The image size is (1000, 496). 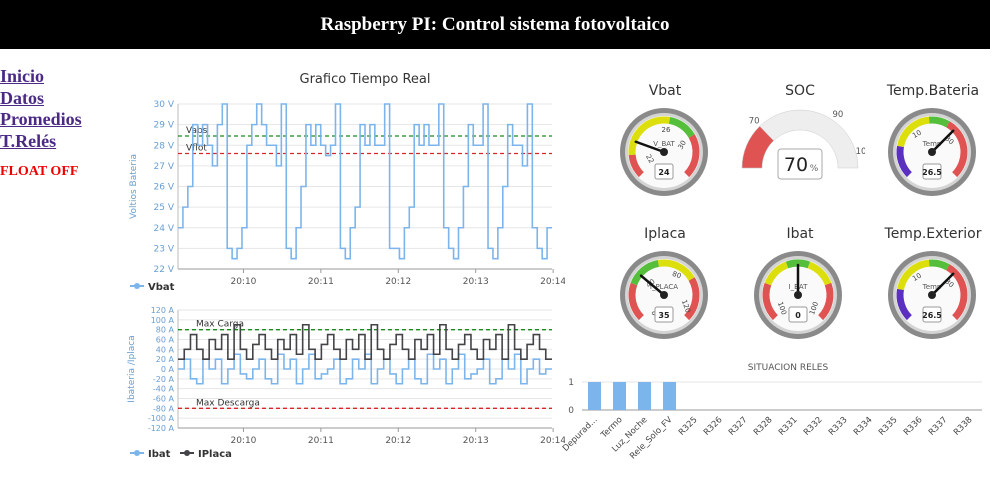 What do you see at coordinates (933, 91) in the screenshot?
I see `gauge-temp-bateria-label: Temp.Bateria` at bounding box center [933, 91].